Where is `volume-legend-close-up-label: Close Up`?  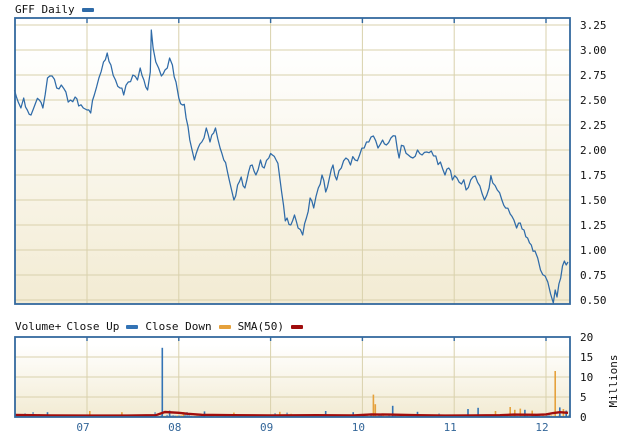
volume-legend-close-up-label: Close Up is located at coordinates (93, 326).